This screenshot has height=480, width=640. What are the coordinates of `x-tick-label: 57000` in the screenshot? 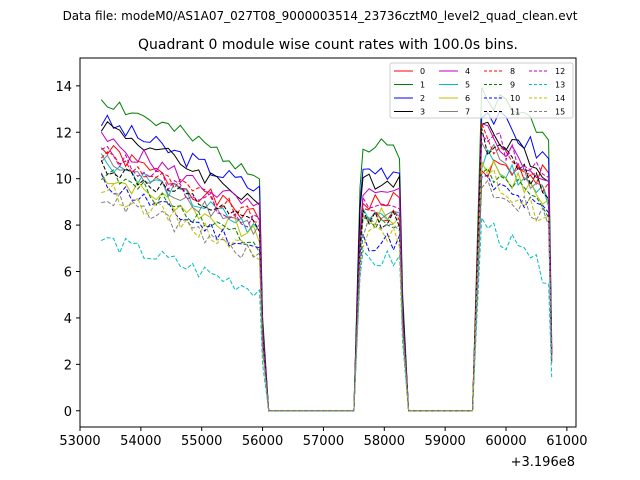 It's located at (323, 441).